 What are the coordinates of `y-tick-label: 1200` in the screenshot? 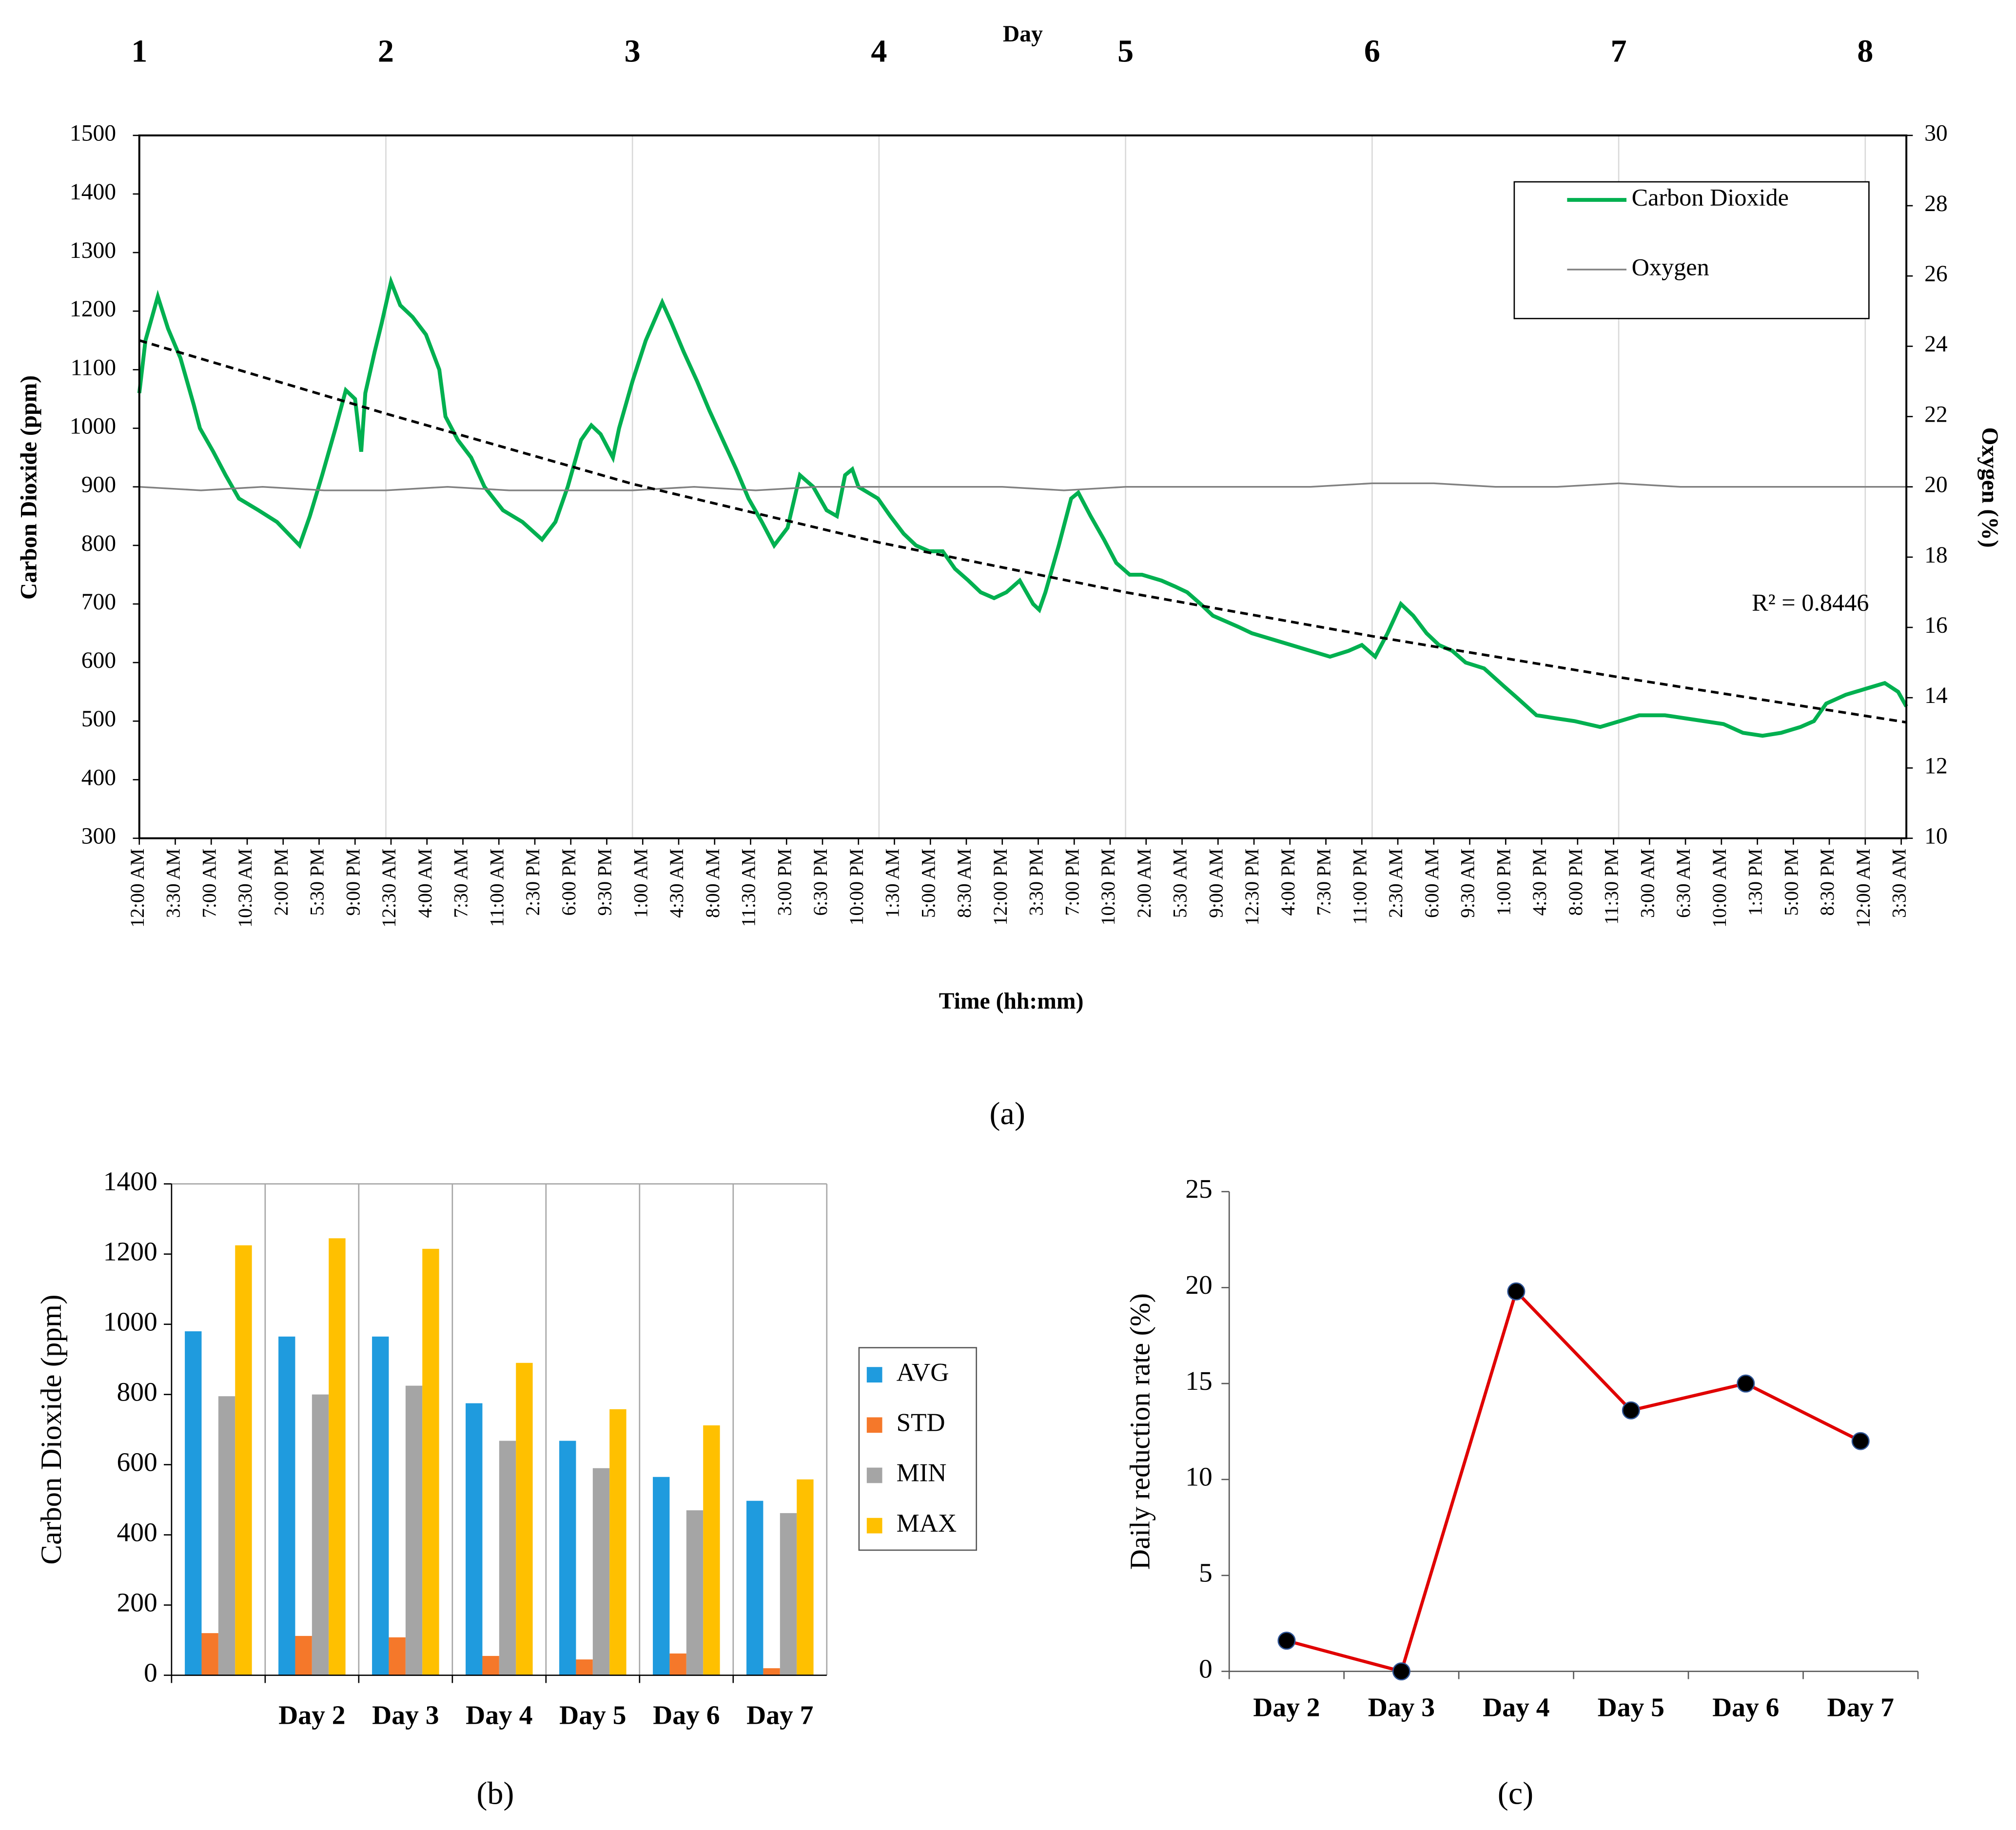 It's located at (130, 1251).